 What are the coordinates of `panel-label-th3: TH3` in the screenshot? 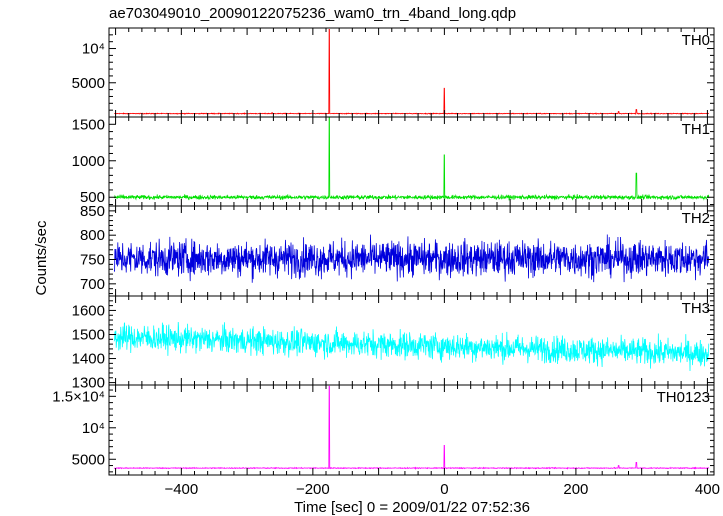 It's located at (696, 308).